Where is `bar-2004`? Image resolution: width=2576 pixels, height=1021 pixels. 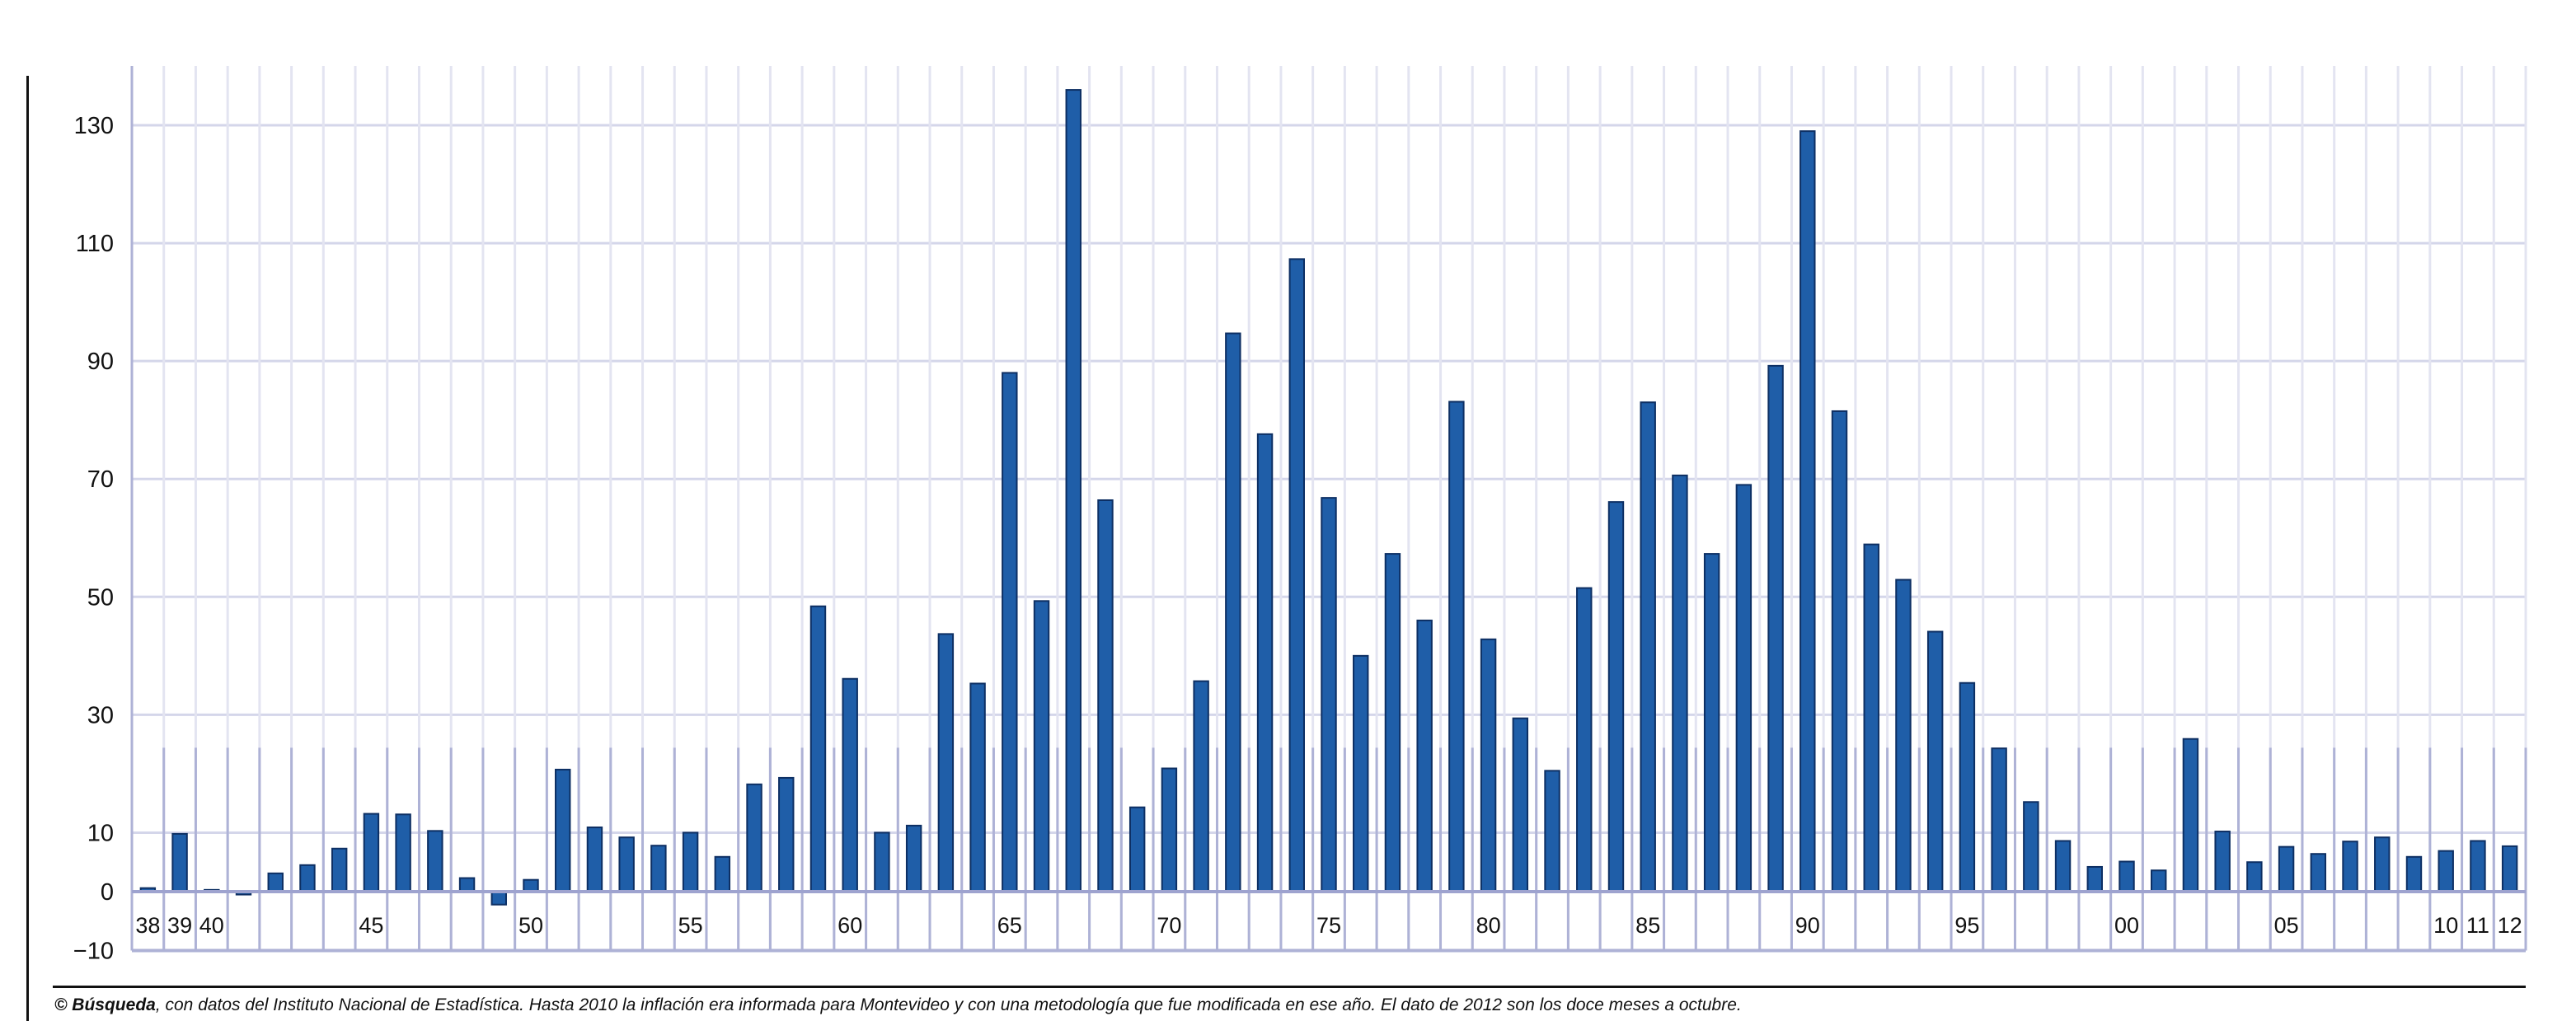
bar-2004 is located at coordinates (2254, 877).